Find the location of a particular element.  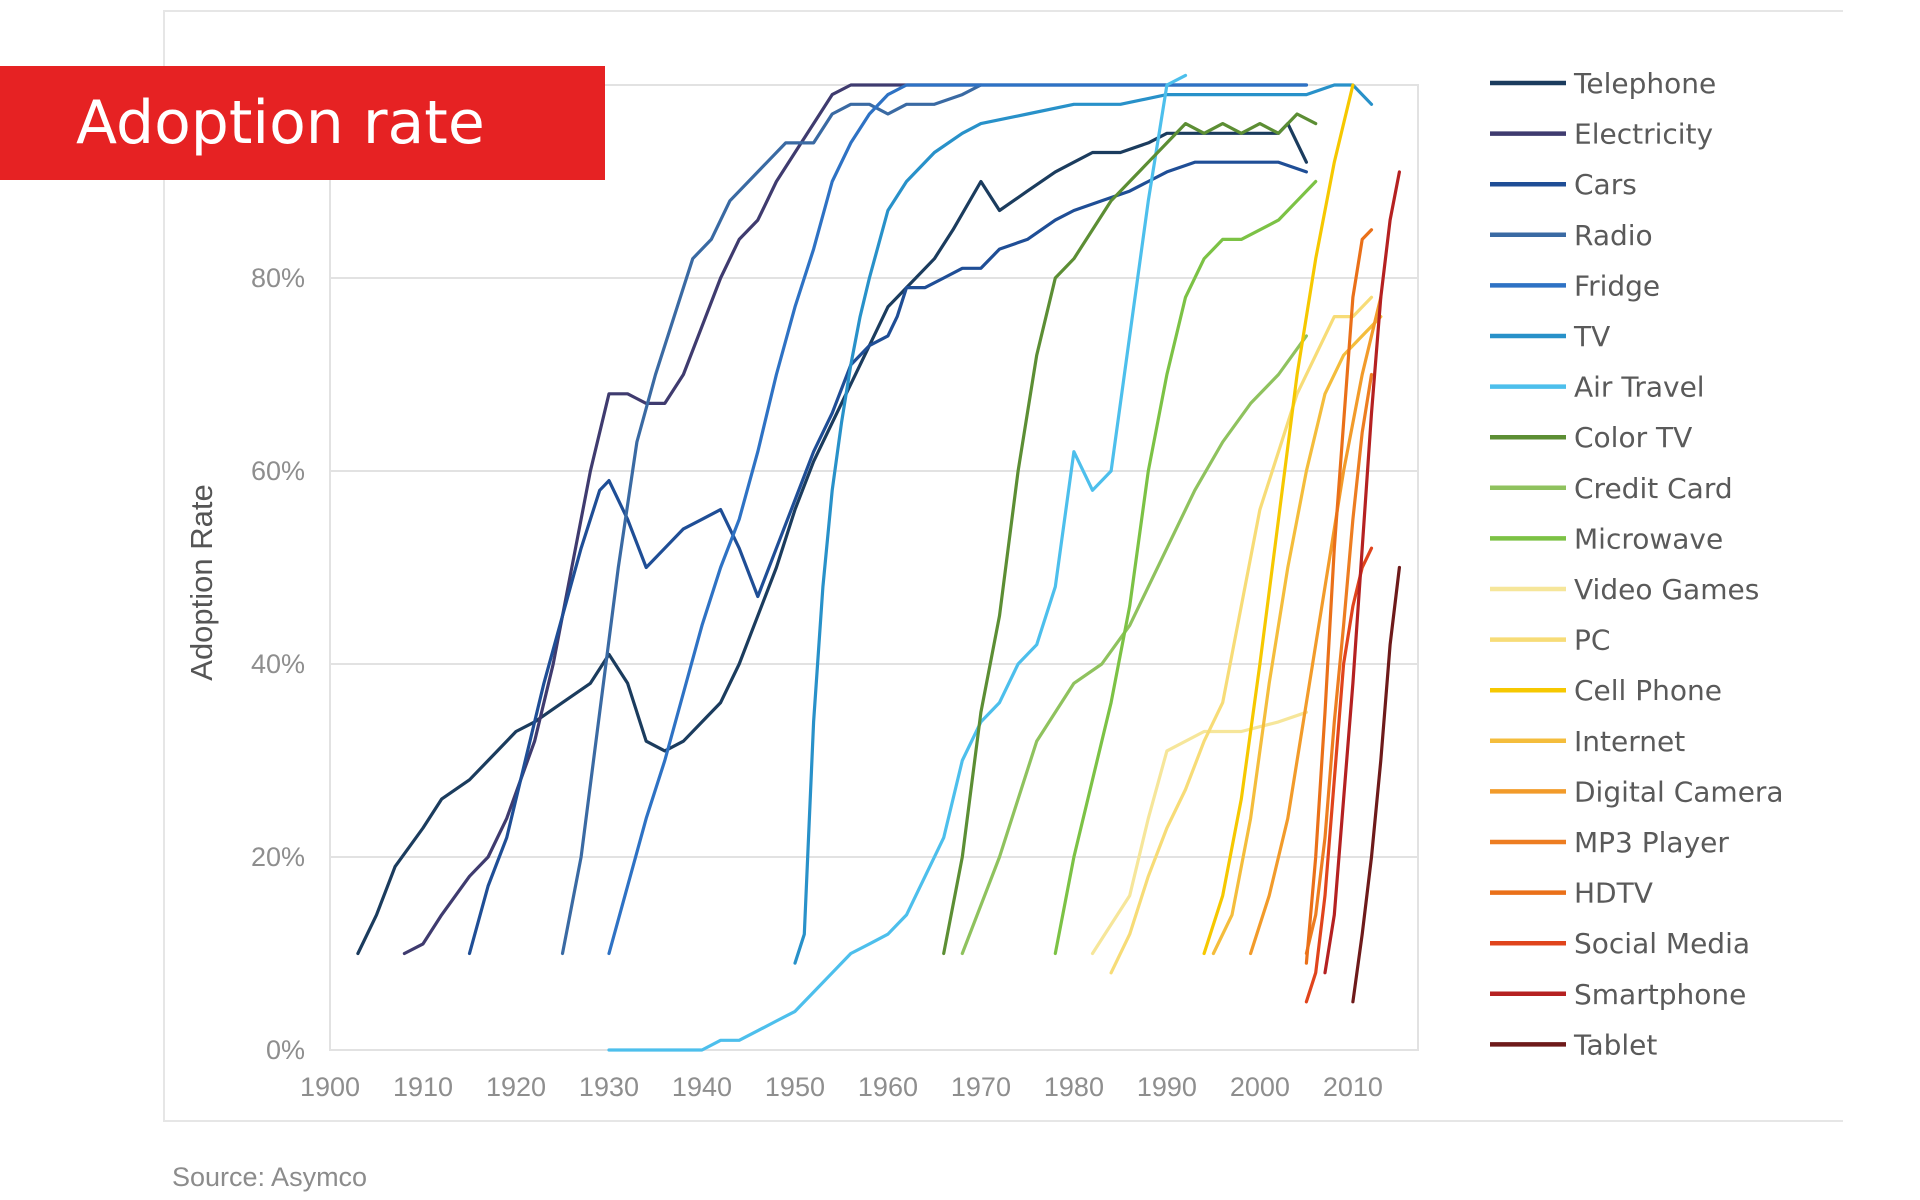

legend-label: Microwave is located at coordinates (1648, 538).